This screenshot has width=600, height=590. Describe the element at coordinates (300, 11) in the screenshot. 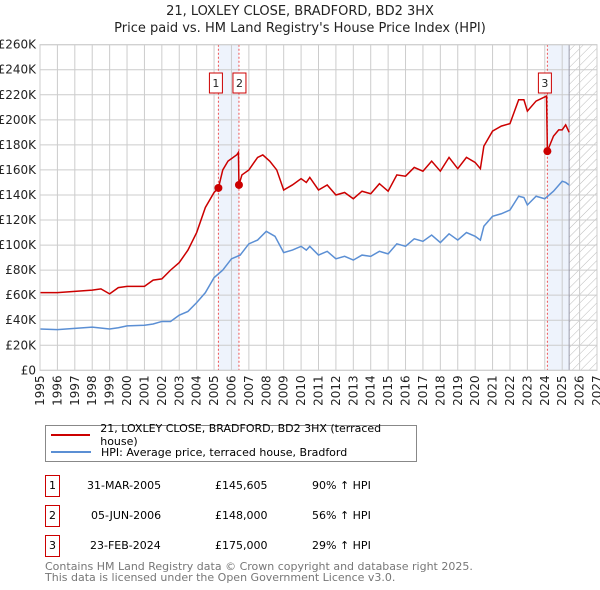

I see `chart-title: 21, LOXLEY CLOSE, BRADFORD, BD2 3HX` at that location.